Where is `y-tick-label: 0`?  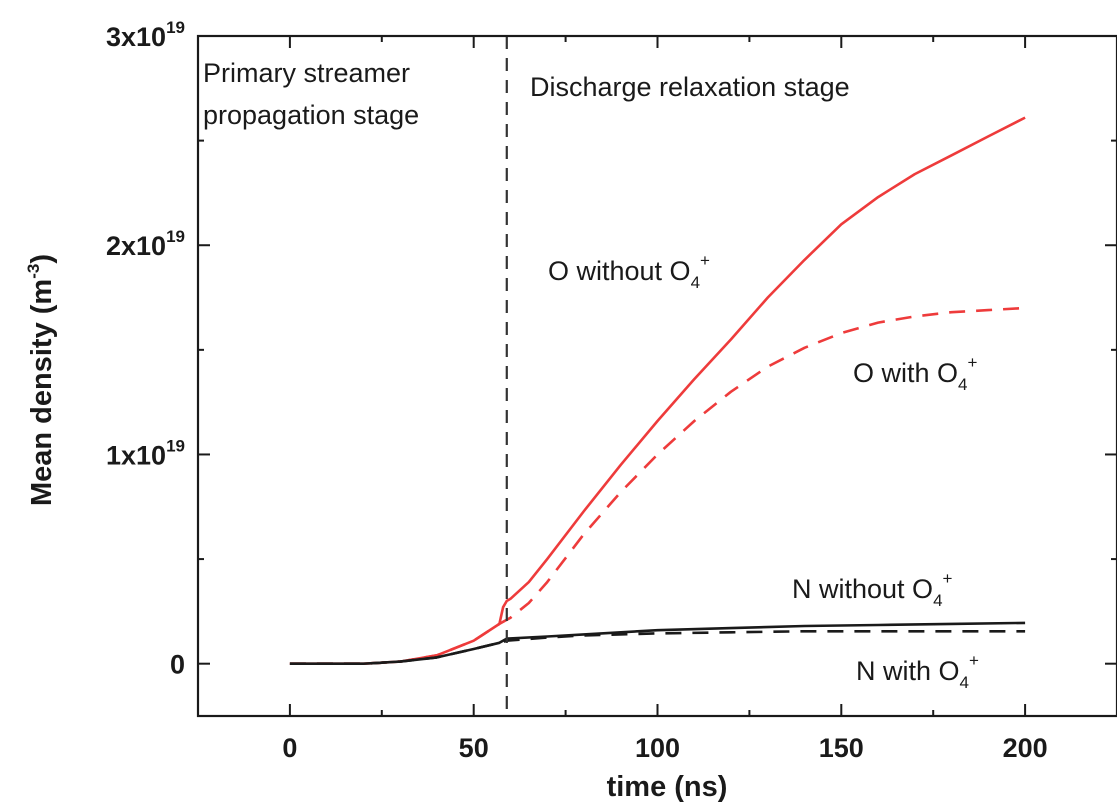 y-tick-label: 0 is located at coordinates (177, 665).